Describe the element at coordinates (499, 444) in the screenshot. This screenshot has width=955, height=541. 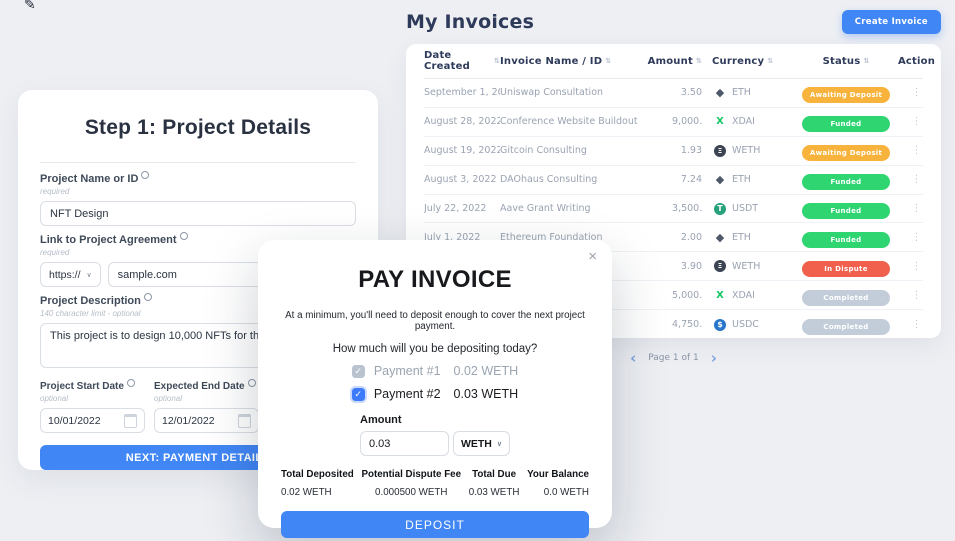
I see `chevron-down-icon: ∨` at that location.